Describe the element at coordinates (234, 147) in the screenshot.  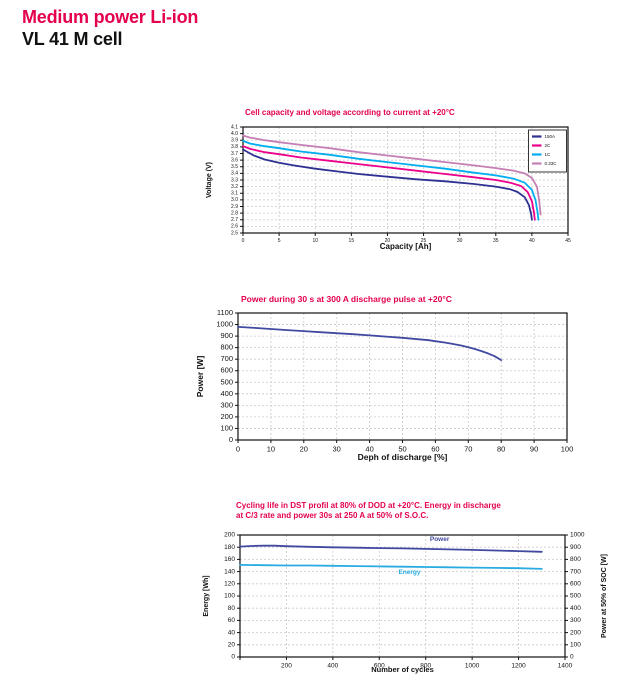
I see `svg-text: 3.8` at that location.